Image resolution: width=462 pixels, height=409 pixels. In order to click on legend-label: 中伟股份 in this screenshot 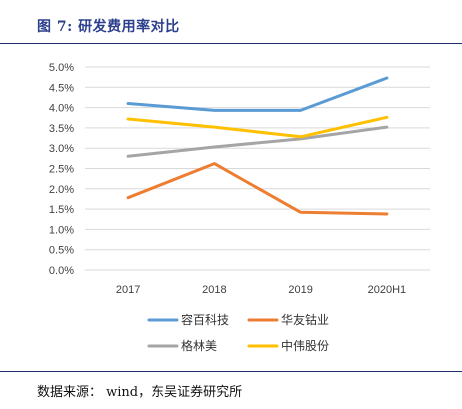, I will do `click(305, 345)`.